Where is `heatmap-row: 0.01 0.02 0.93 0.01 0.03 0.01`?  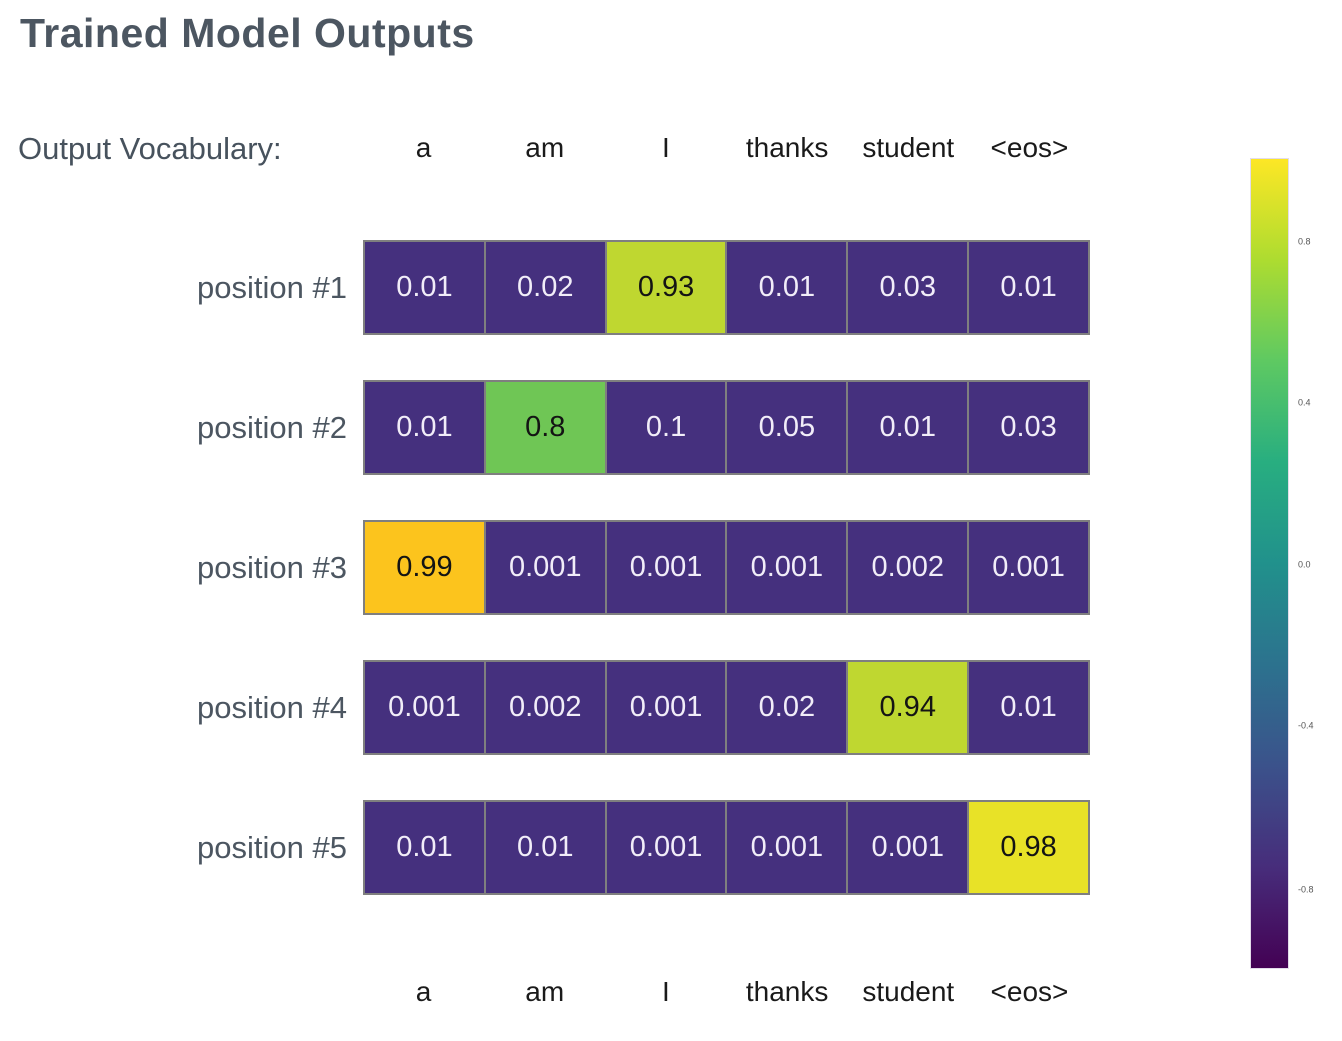 heatmap-row: 0.01 0.02 0.93 0.01 0.03 0.01 is located at coordinates (726, 287).